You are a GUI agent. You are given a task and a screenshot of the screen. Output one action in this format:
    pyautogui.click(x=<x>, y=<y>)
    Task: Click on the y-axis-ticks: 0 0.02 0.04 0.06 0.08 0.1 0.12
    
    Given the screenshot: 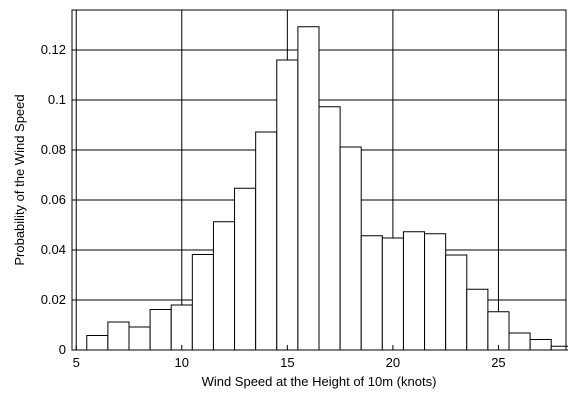 What is the action you would take?
    pyautogui.click(x=59, y=199)
    